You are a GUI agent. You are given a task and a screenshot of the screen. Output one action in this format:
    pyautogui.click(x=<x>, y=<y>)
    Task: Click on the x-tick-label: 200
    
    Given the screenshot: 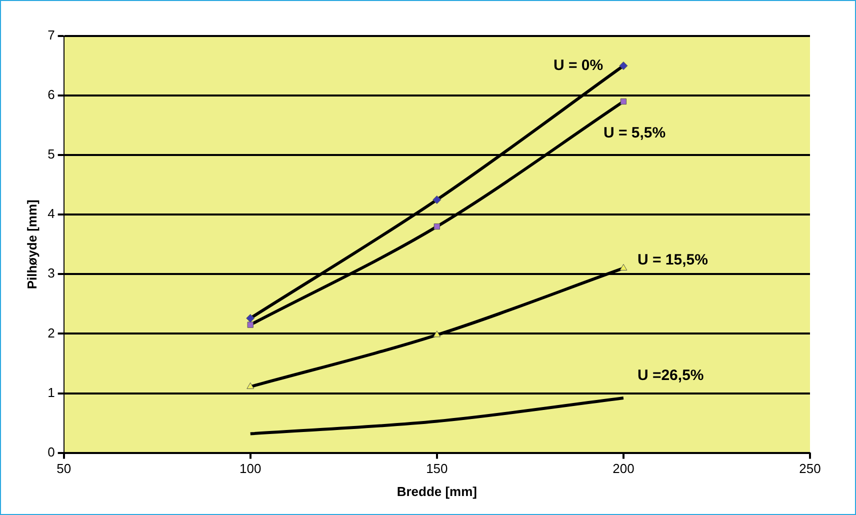 What is the action you would take?
    pyautogui.click(x=623, y=468)
    